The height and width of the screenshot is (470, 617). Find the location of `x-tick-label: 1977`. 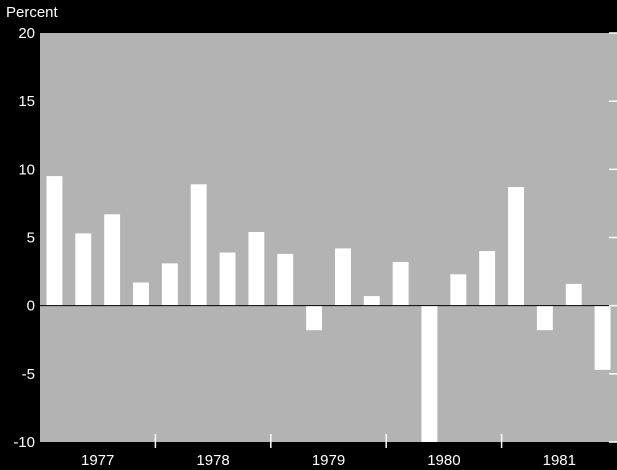

x-tick-label: 1977 is located at coordinates (97, 460).